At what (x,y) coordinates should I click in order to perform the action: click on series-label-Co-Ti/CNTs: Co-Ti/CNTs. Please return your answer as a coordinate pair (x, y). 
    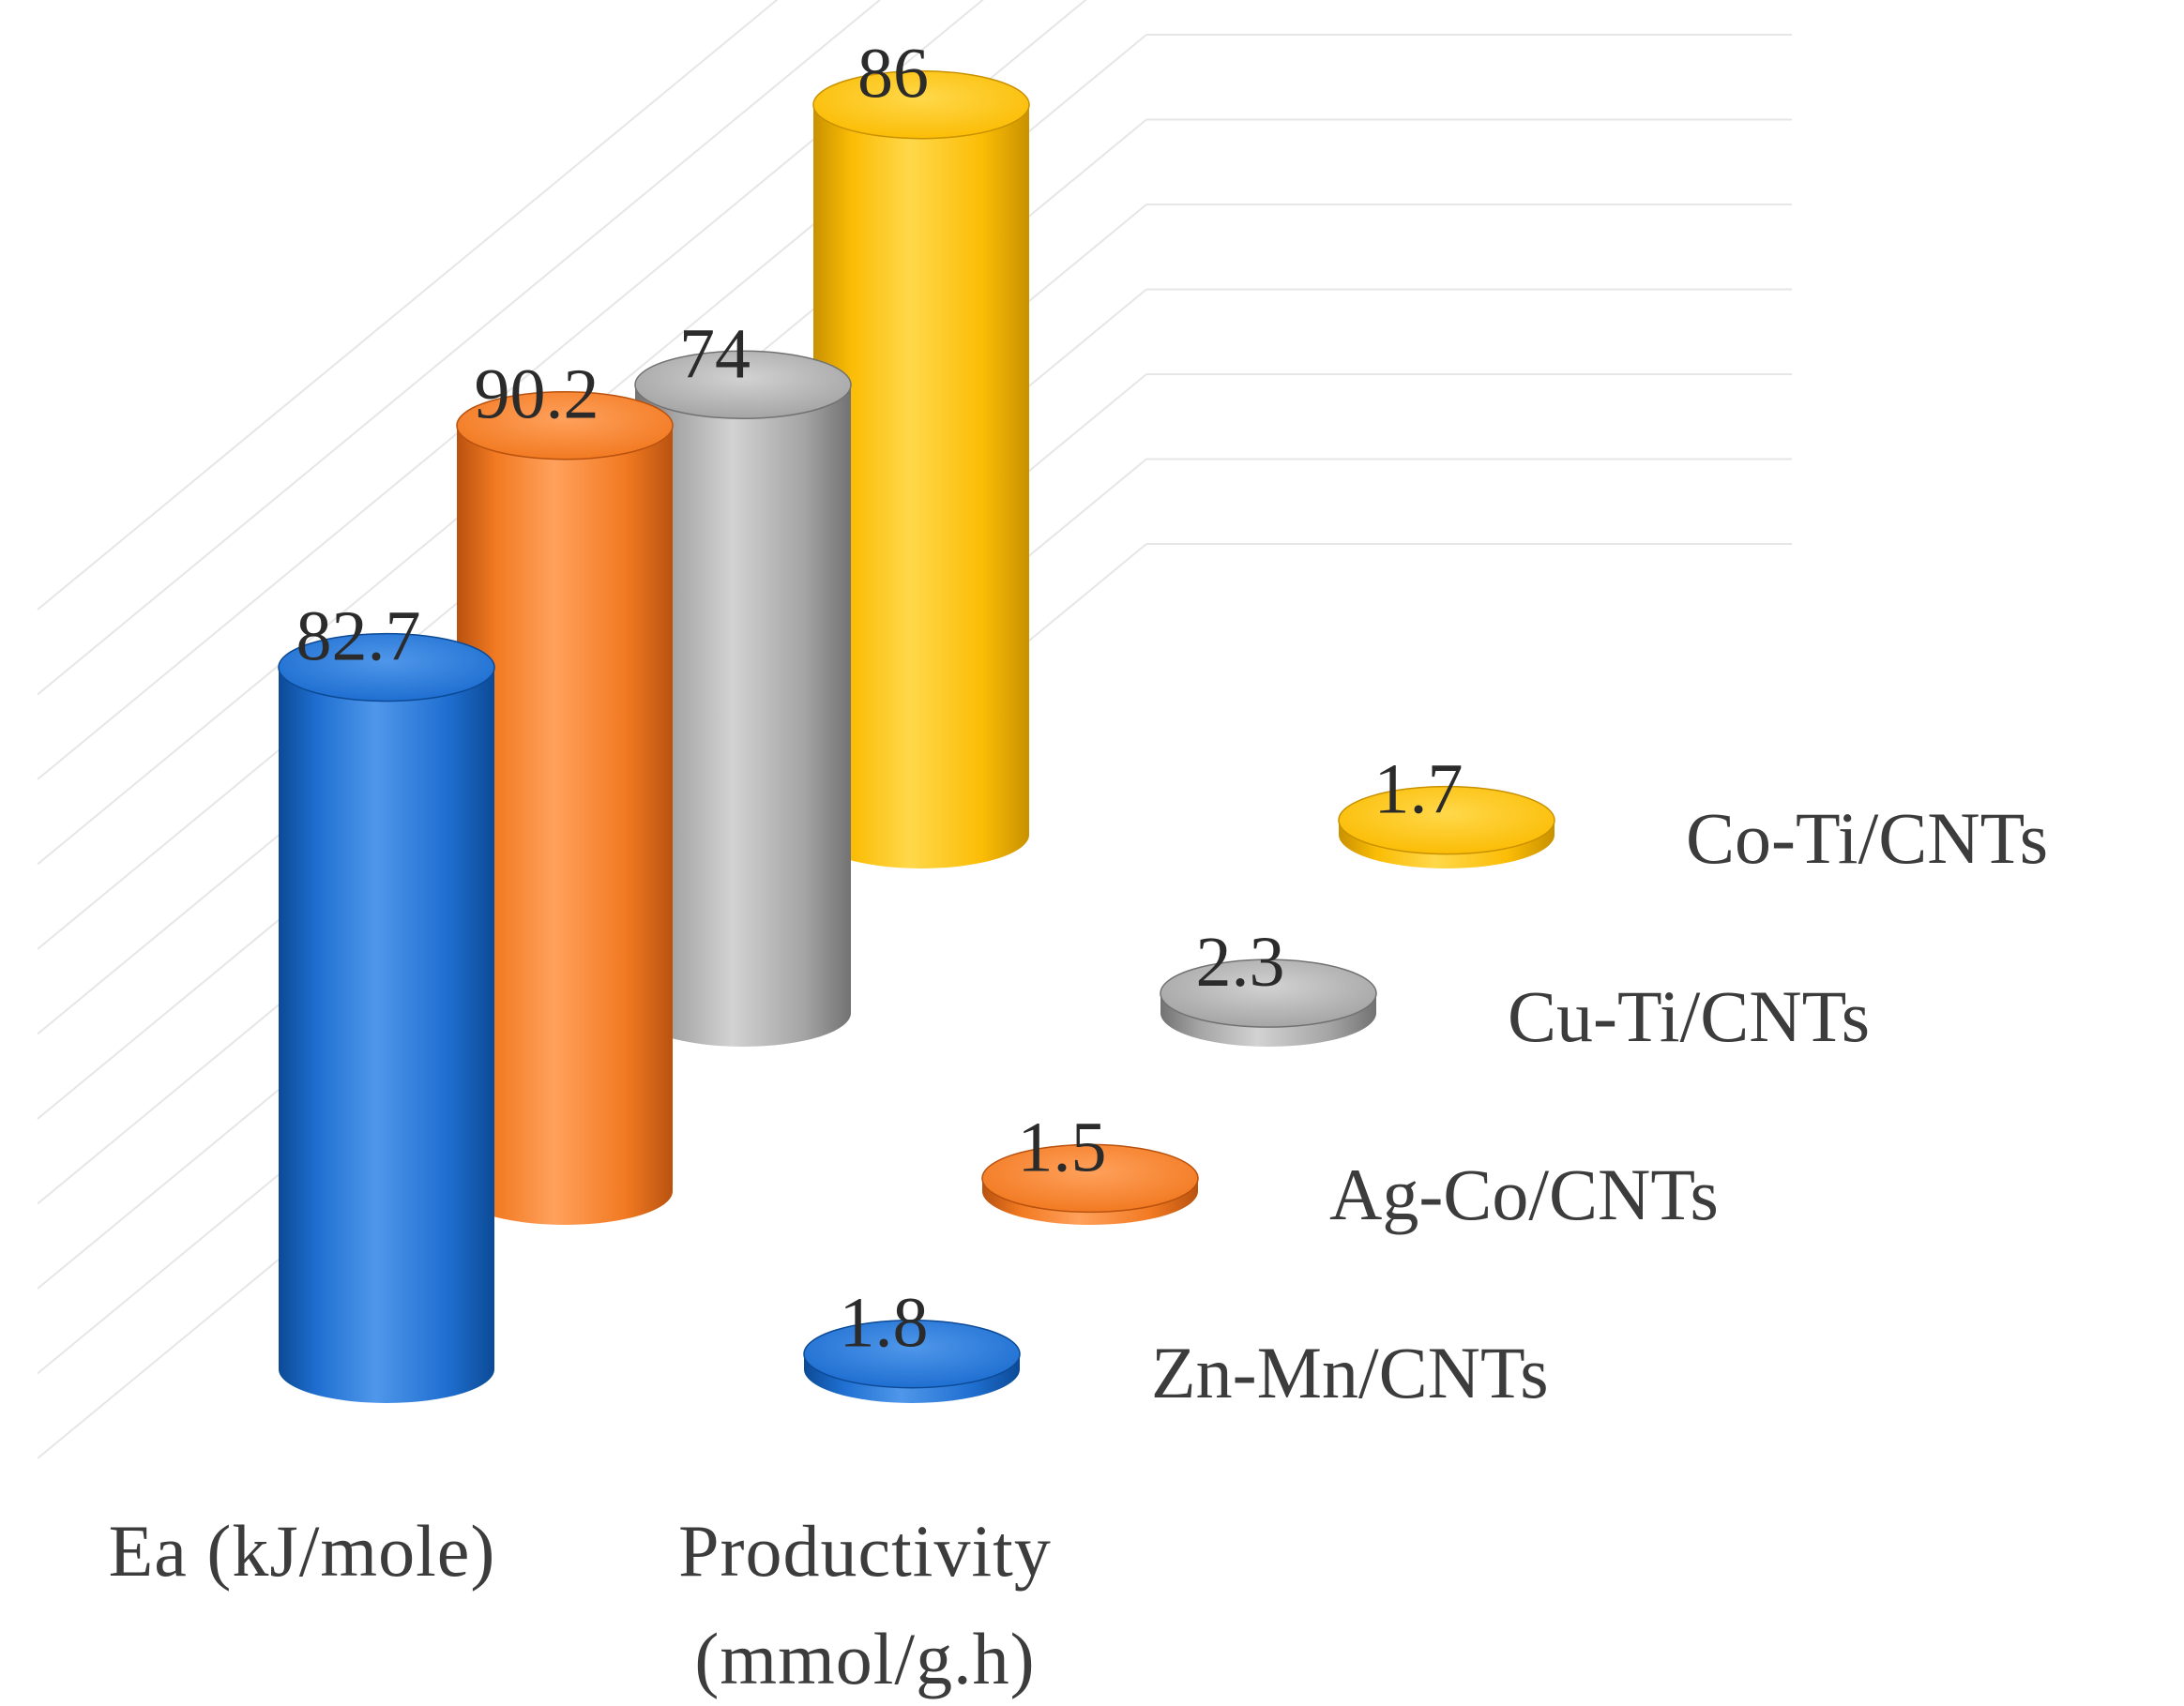
    Looking at the image, I should click on (1867, 838).